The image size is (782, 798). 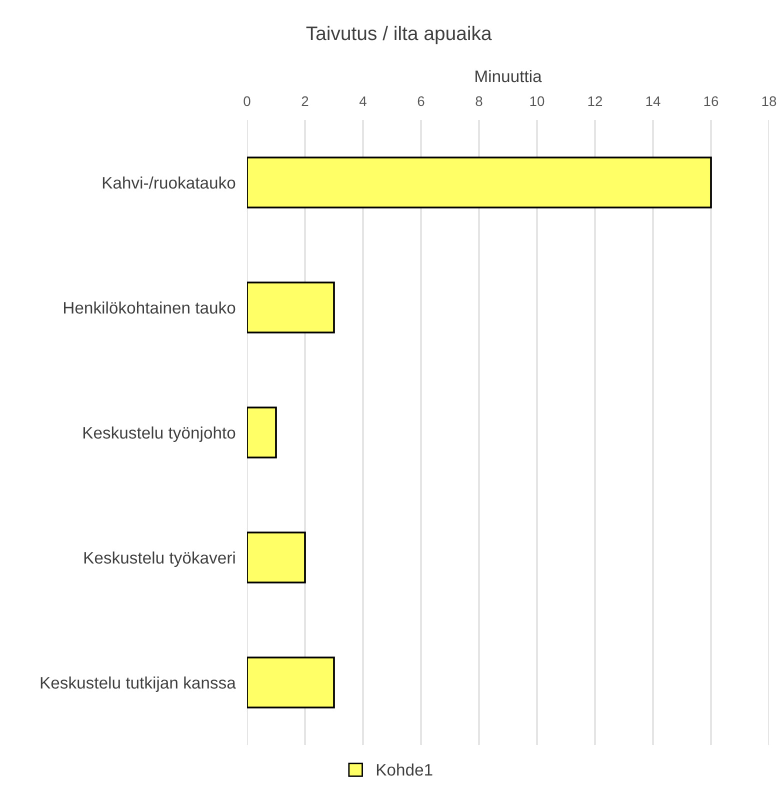 What do you see at coordinates (509, 76) in the screenshot?
I see `x-axis-title: Minuuttia` at bounding box center [509, 76].